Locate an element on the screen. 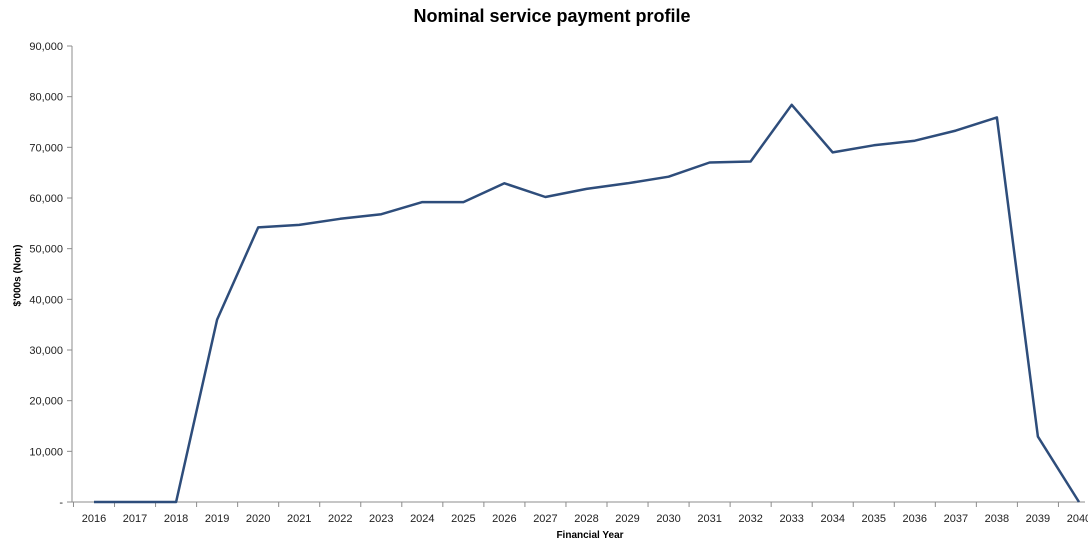  x-tick-label: 2037 is located at coordinates (956, 519).